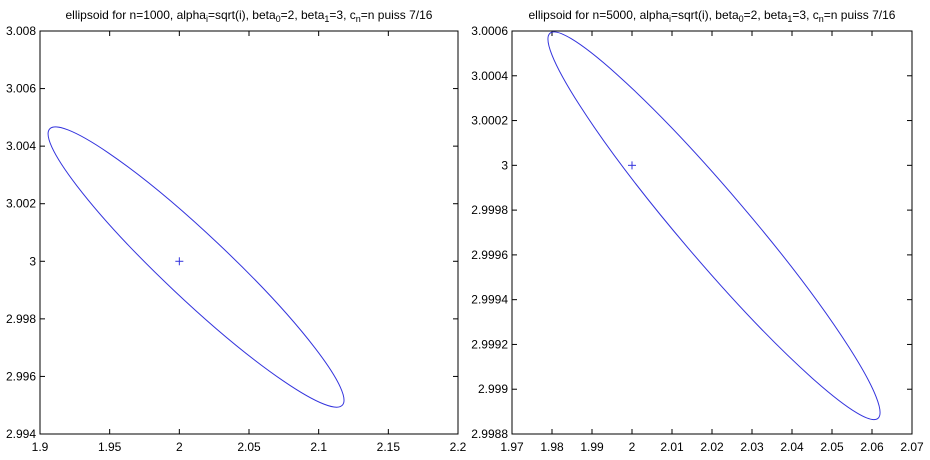 The height and width of the screenshot is (460, 930). Describe the element at coordinates (489, 76) in the screenshot. I see `y-tick-label: 3.0004` at that location.